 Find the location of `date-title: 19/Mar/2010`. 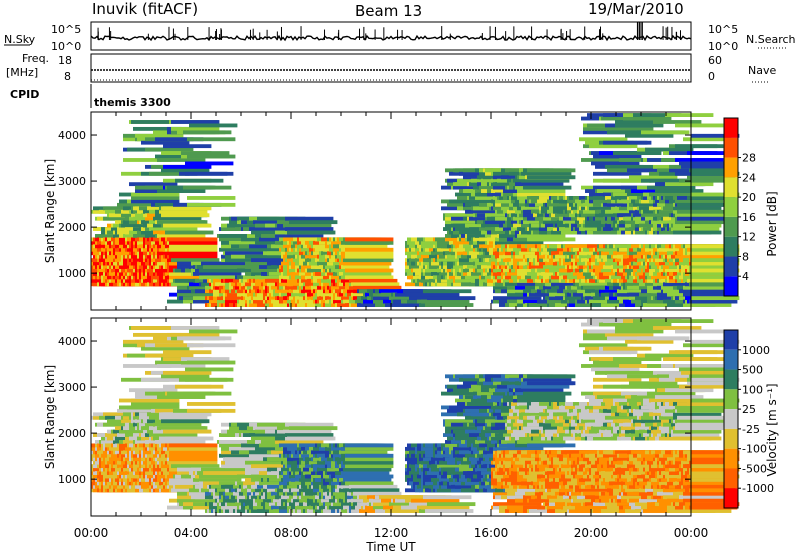

date-title: 19/Mar/2010 is located at coordinates (636, 9).